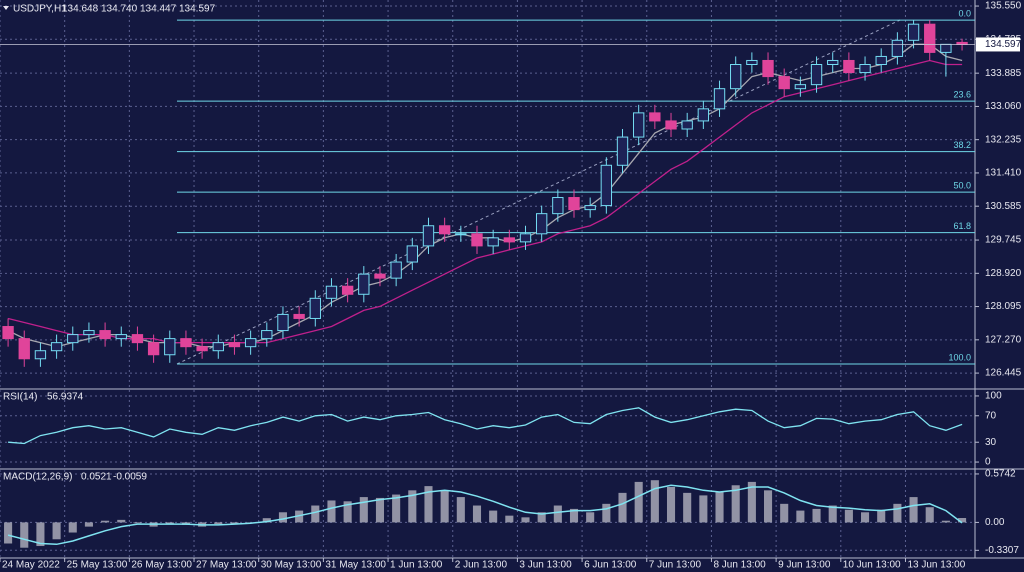 The image size is (1024, 572). Describe the element at coordinates (37, 477) in the screenshot. I see `macd-title: MACD(12,26,9)` at that location.